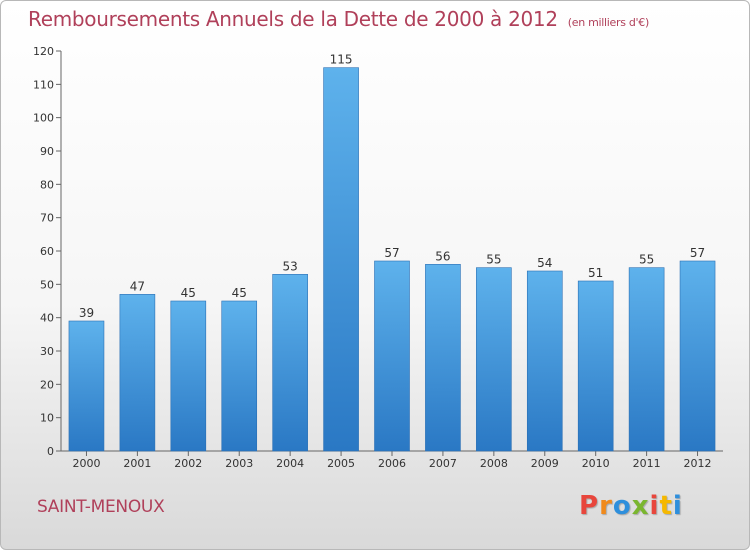  What do you see at coordinates (595, 273) in the screenshot?
I see `data-label-2010: 51` at bounding box center [595, 273].